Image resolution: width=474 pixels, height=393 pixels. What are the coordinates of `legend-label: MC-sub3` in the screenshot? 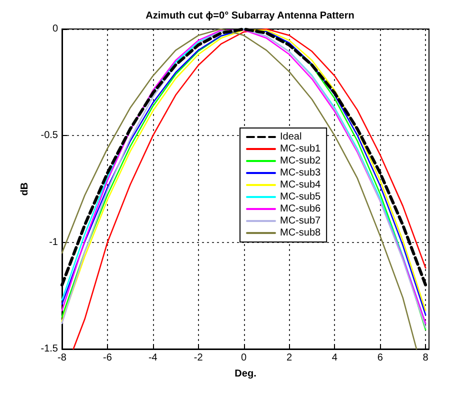 It's located at (301, 173).